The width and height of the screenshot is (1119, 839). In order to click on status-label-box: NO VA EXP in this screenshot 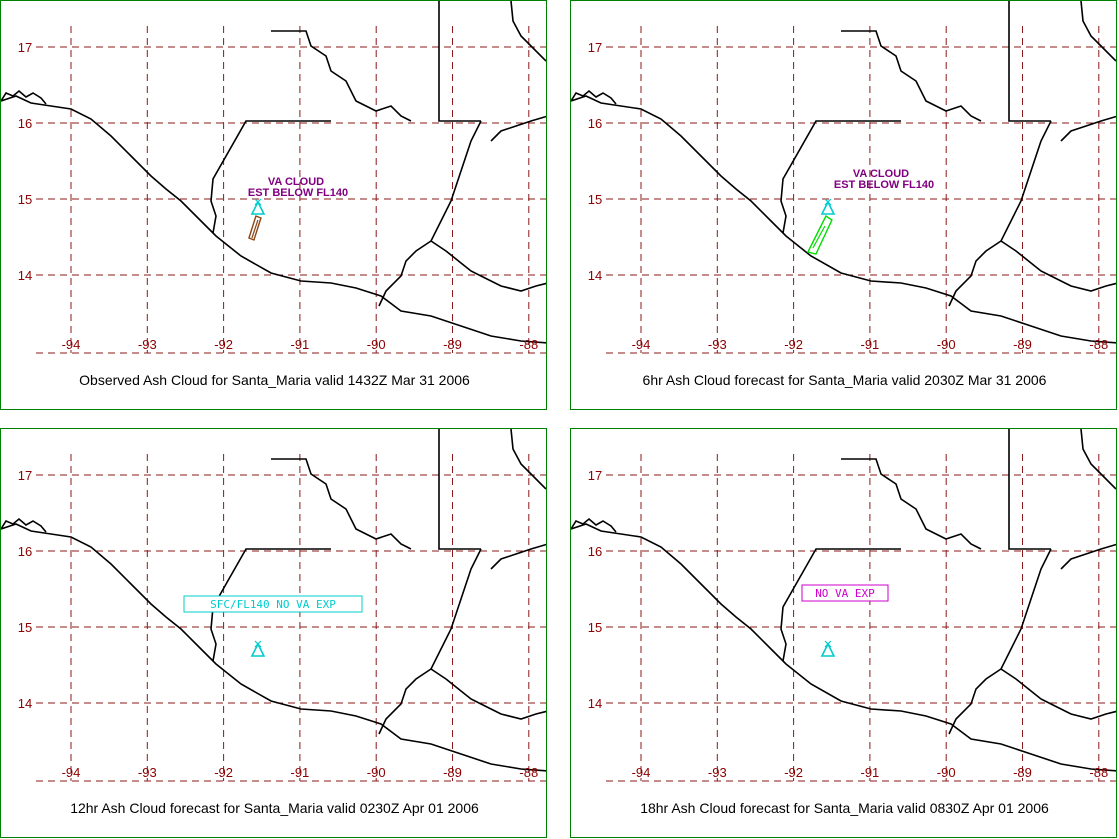, I will do `click(845, 593)`.